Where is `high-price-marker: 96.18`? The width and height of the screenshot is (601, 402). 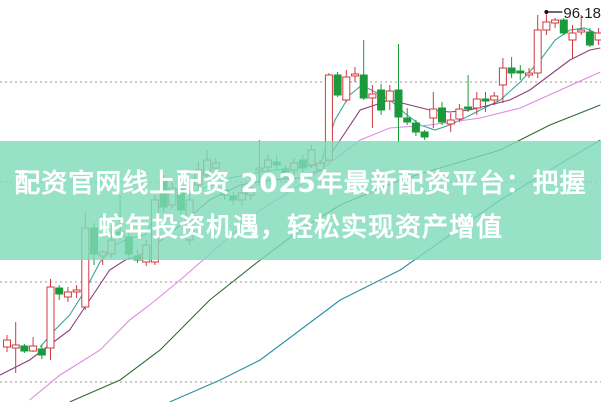 high-price-marker: 96.18 is located at coordinates (572, 13).